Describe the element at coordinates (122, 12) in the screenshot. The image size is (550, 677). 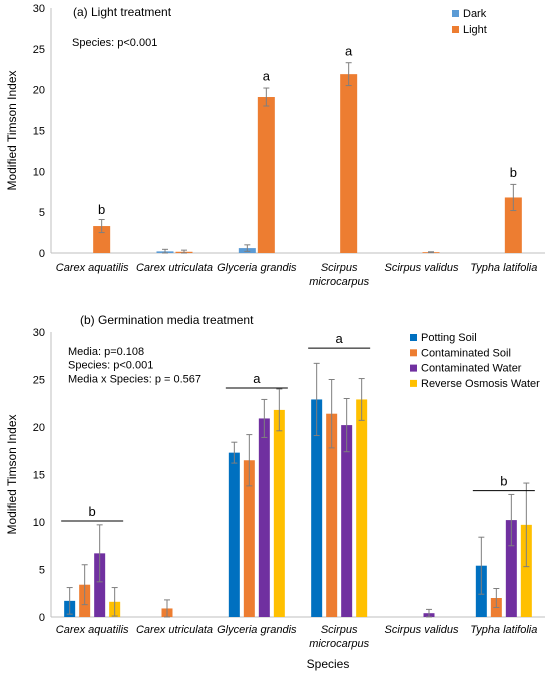
I see `chart-title: (a) Light treatment` at that location.